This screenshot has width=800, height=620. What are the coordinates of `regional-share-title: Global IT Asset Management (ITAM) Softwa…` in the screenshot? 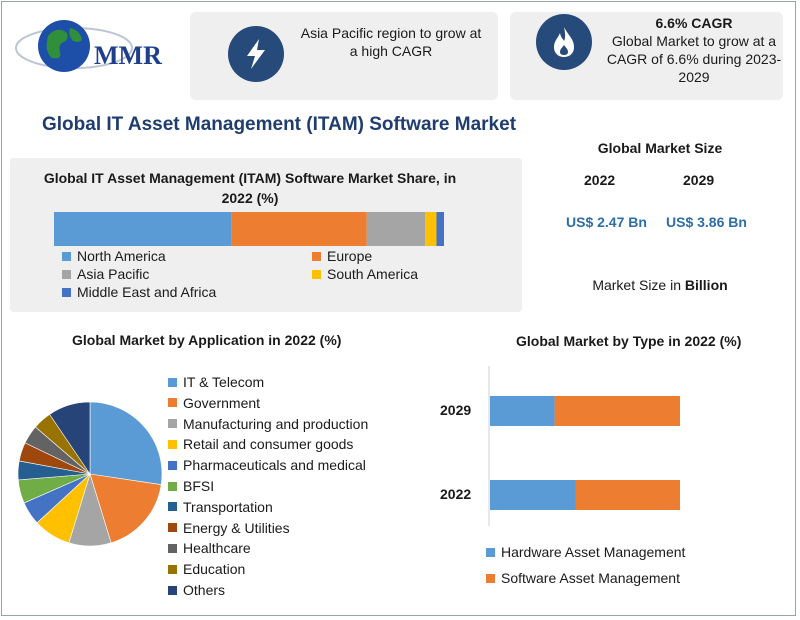 It's located at (250, 188).